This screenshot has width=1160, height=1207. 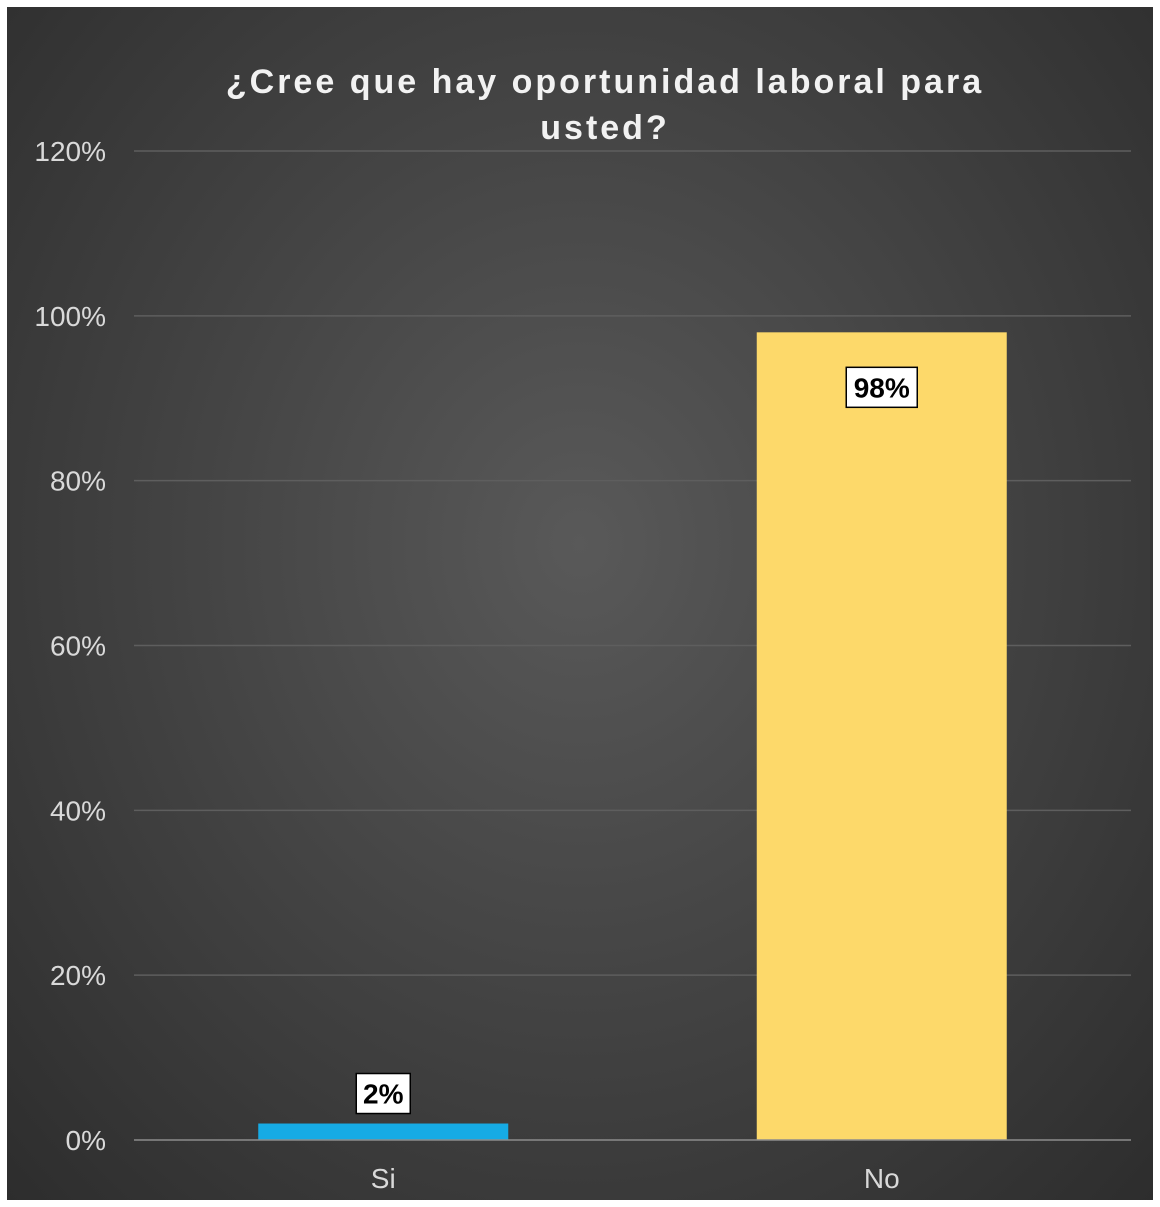 I want to click on y-tick-label: 40%, so click(x=78, y=810).